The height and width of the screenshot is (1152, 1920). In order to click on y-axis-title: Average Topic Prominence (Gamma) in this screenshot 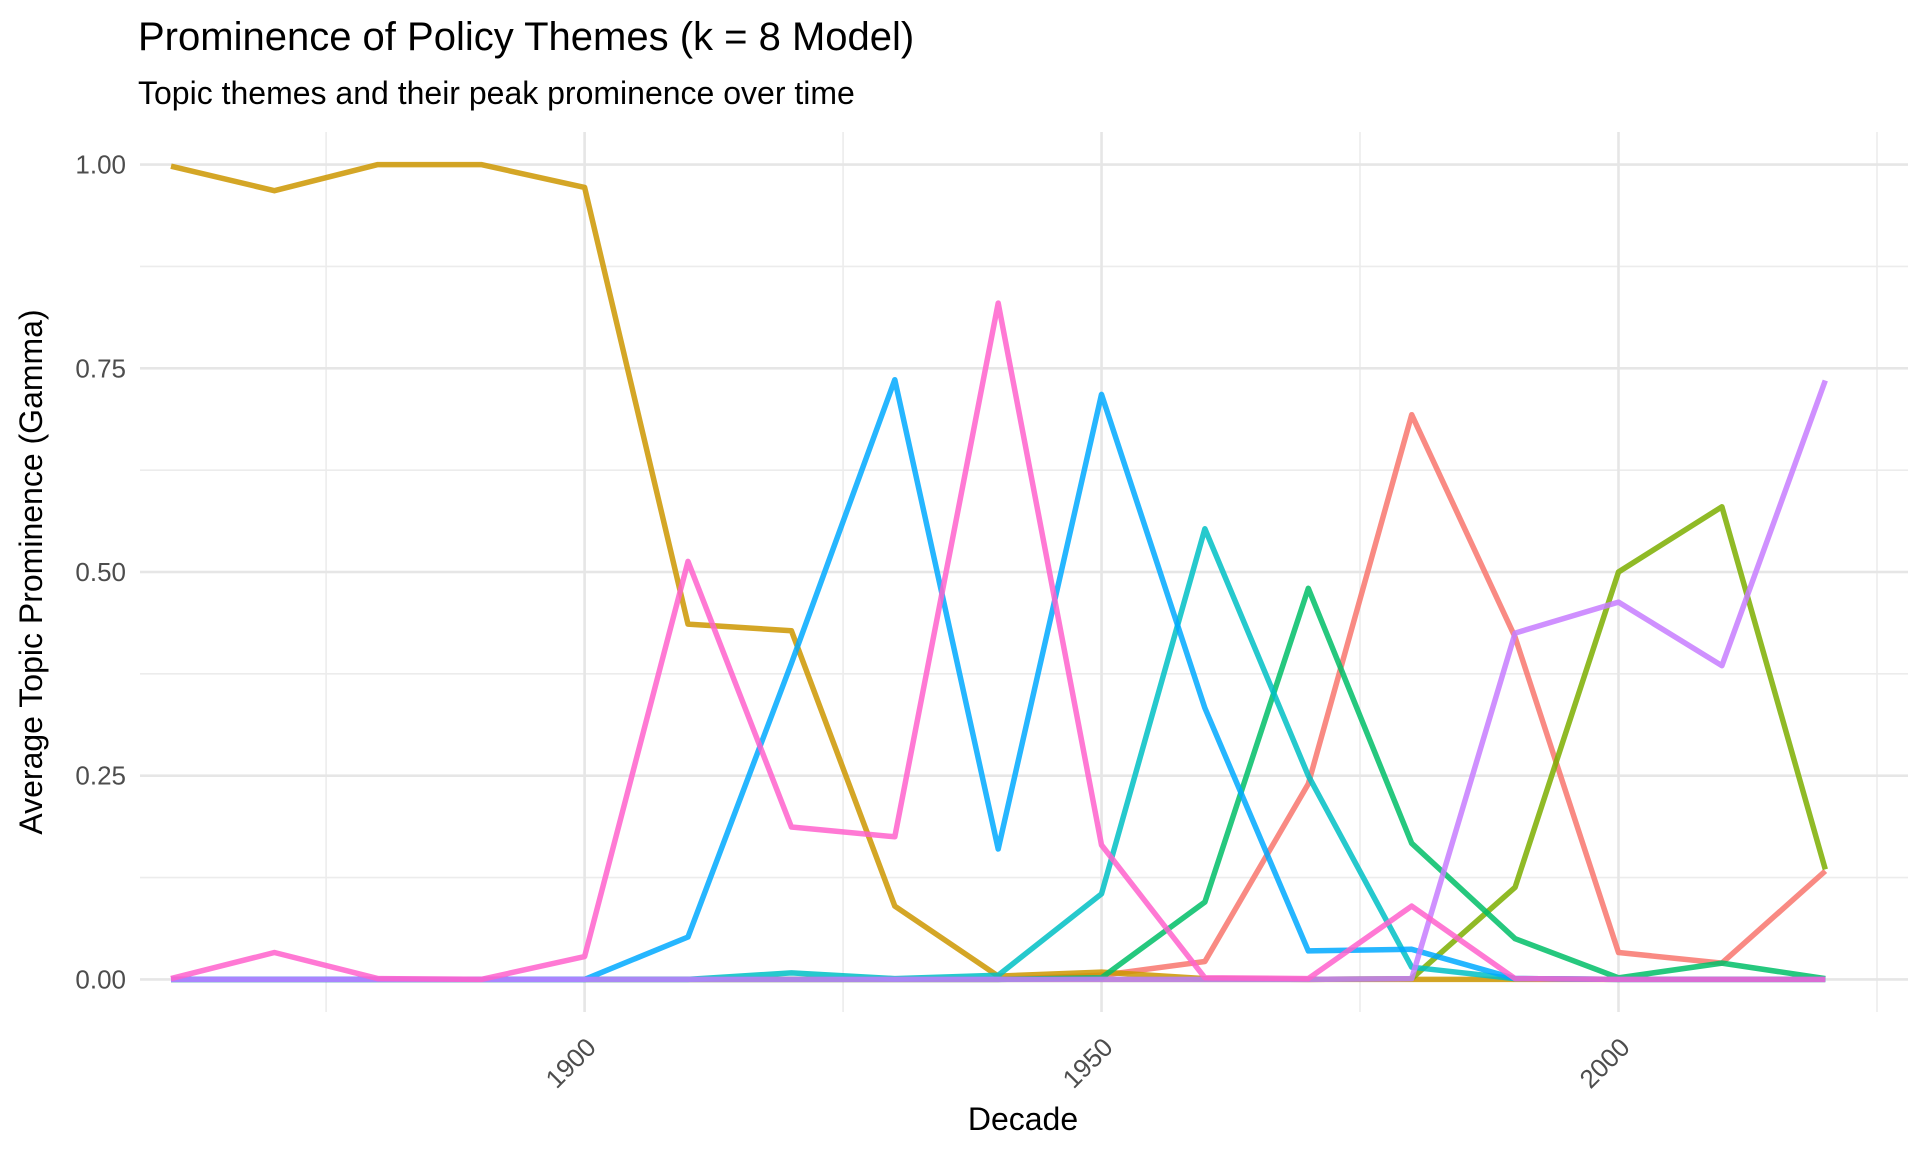, I will do `click(31, 571)`.